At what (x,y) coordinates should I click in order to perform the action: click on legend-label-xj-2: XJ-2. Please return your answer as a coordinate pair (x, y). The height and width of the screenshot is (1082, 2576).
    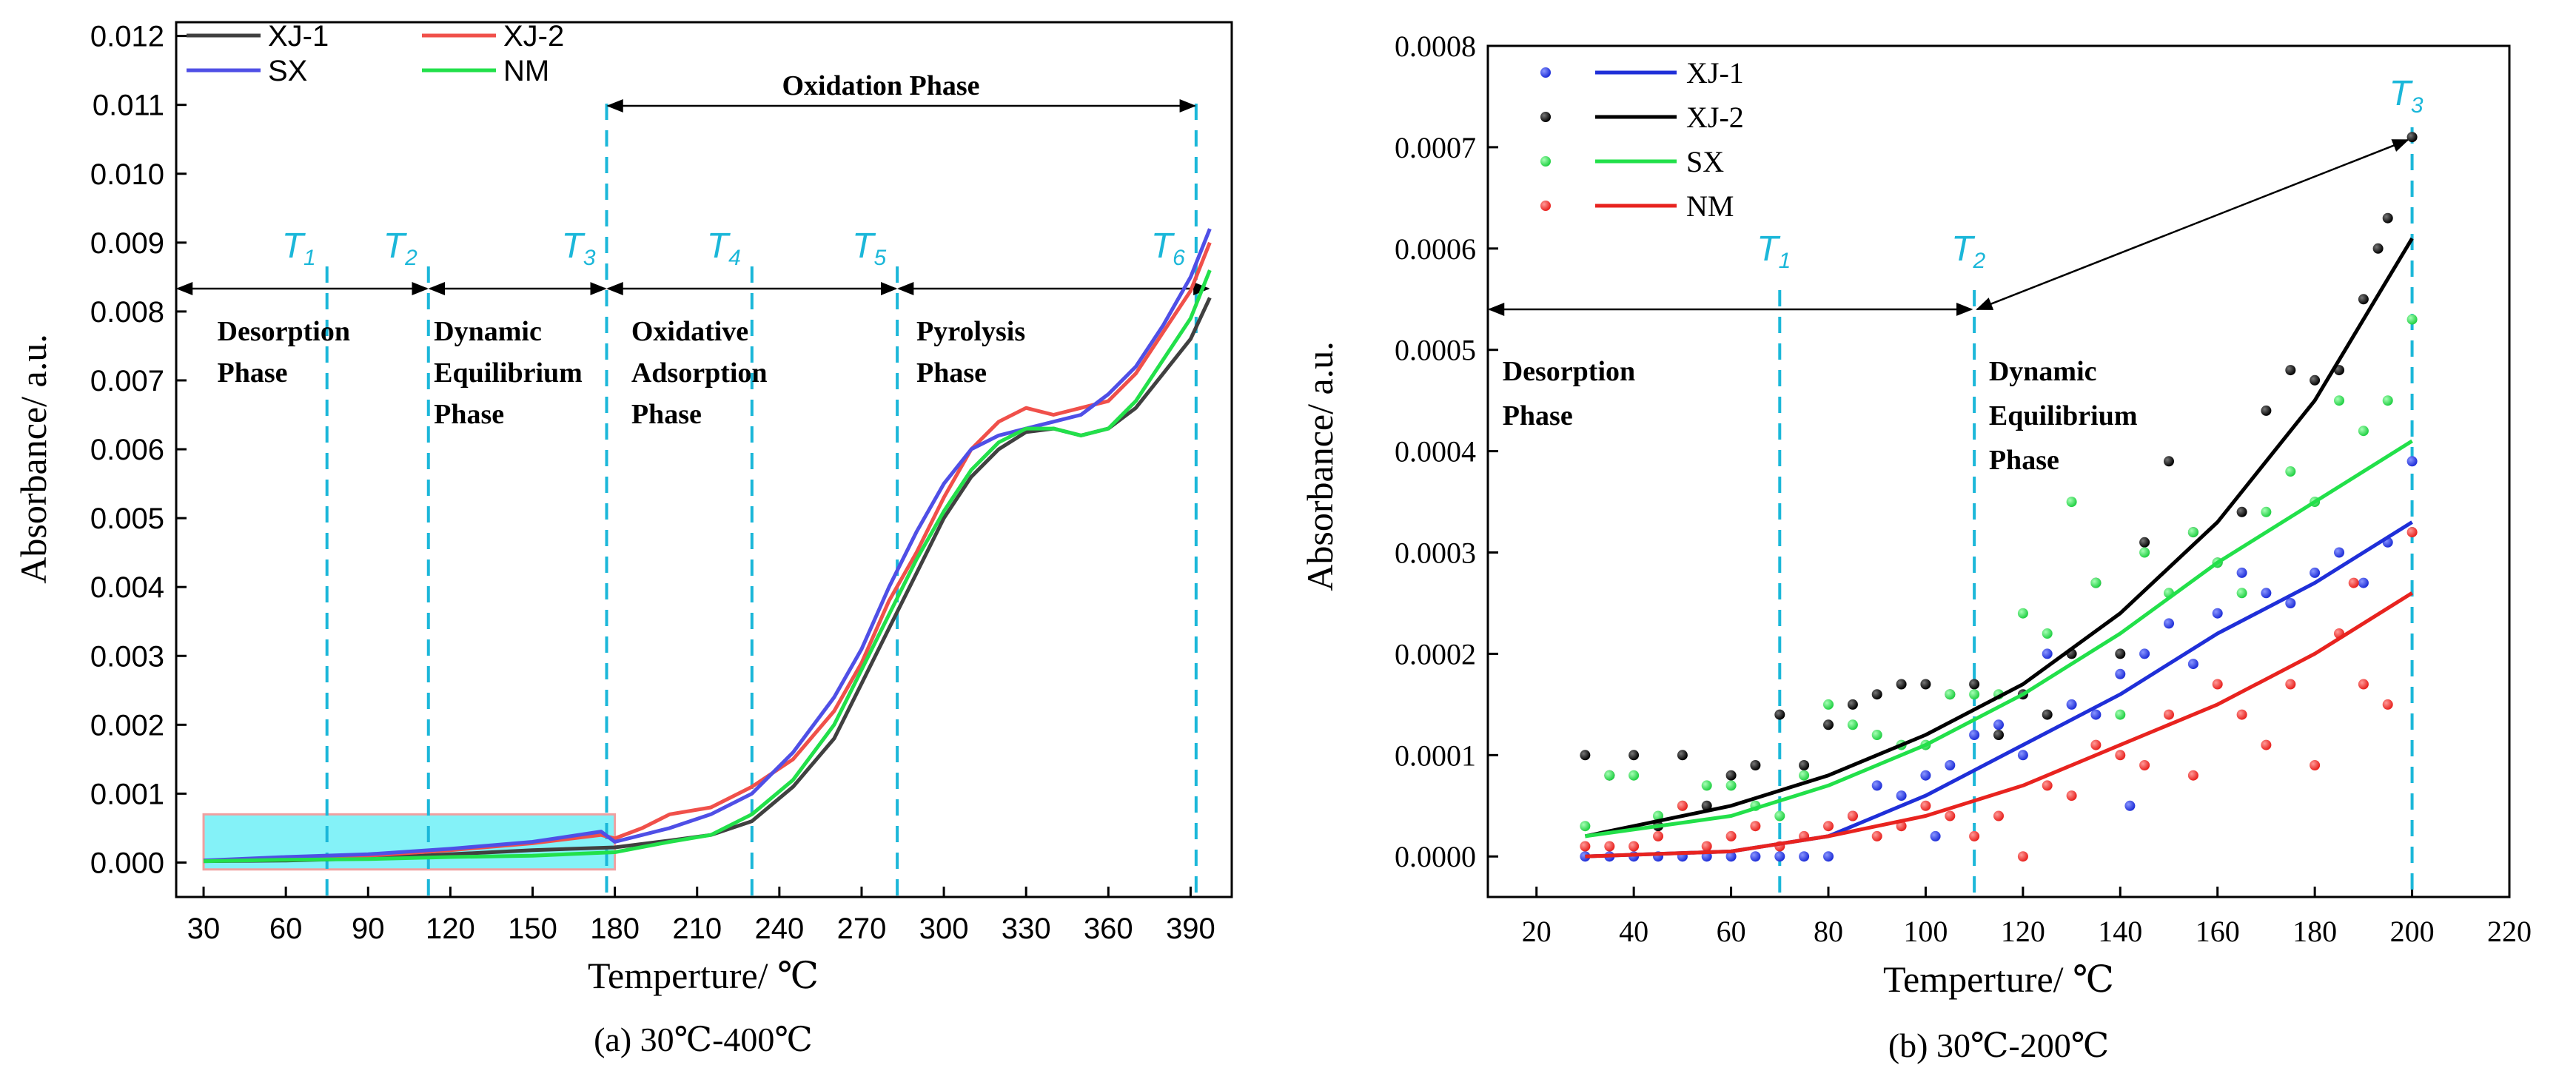
    Looking at the image, I should click on (533, 36).